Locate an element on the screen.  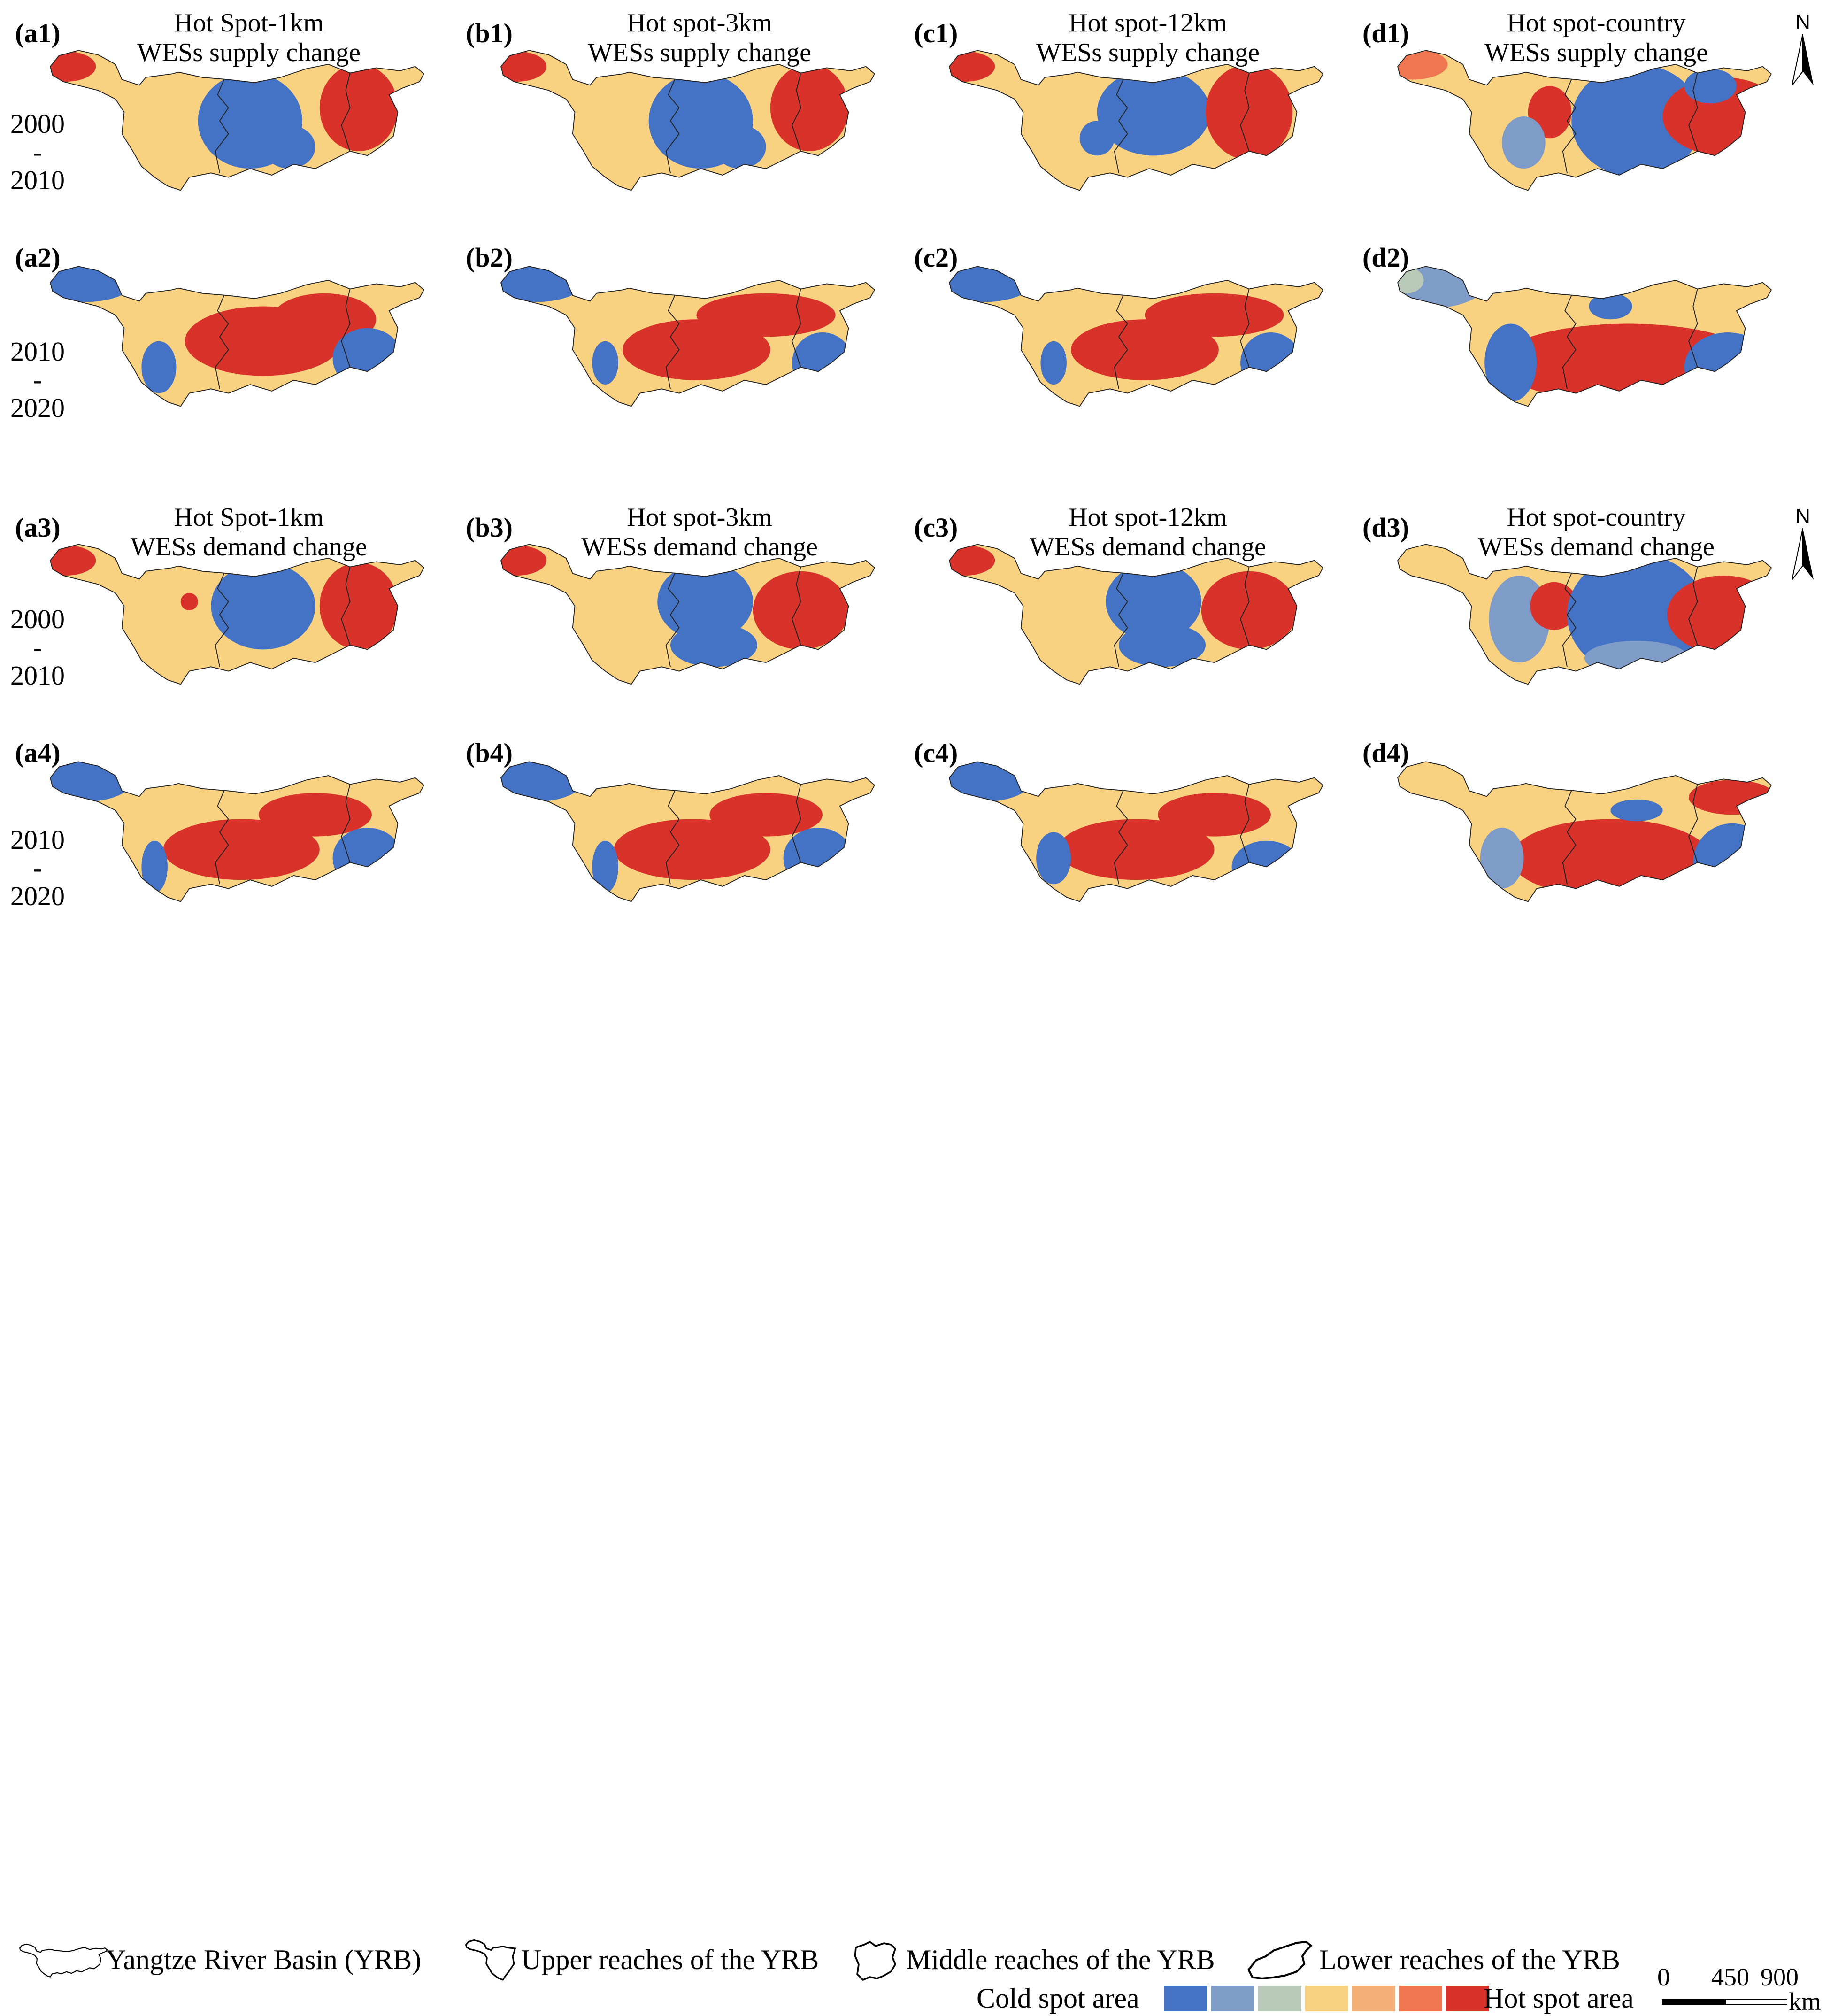
panel-id: (d1) is located at coordinates (1385, 33).